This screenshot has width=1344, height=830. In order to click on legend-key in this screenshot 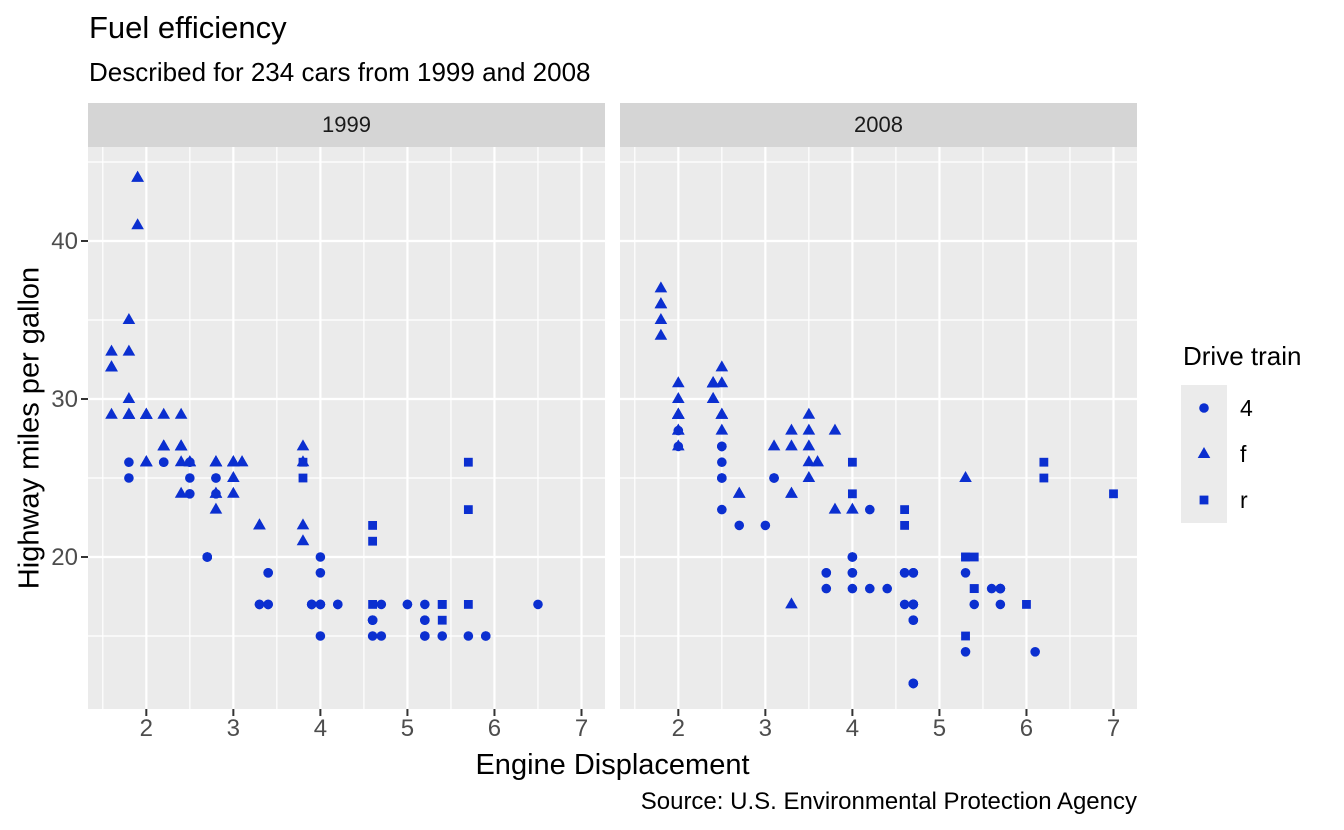, I will do `click(1204, 454)`.